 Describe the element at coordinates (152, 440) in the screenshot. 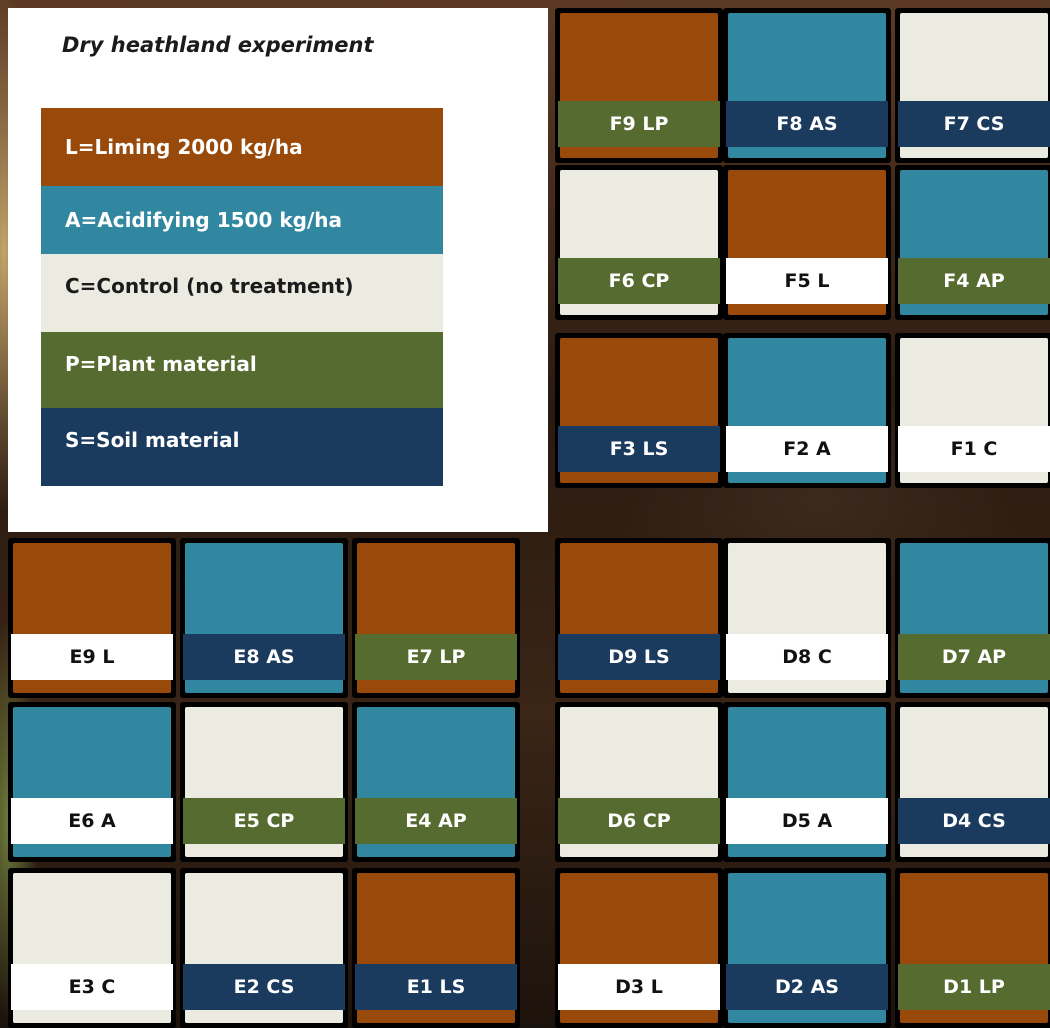

I see `legend-label: S=Soil material` at that location.